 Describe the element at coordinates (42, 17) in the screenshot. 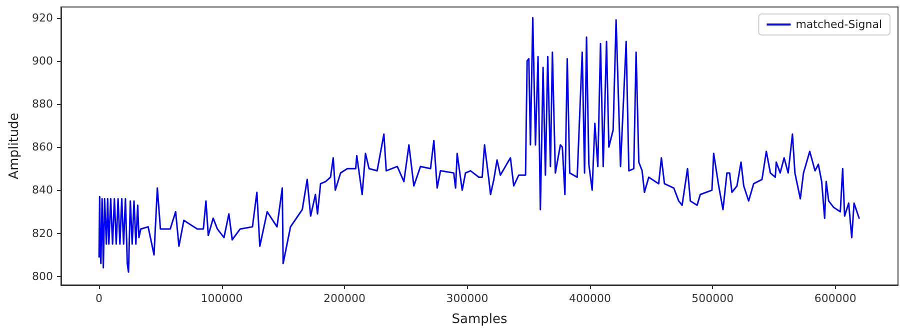

I see `y-tick-label: 920` at that location.